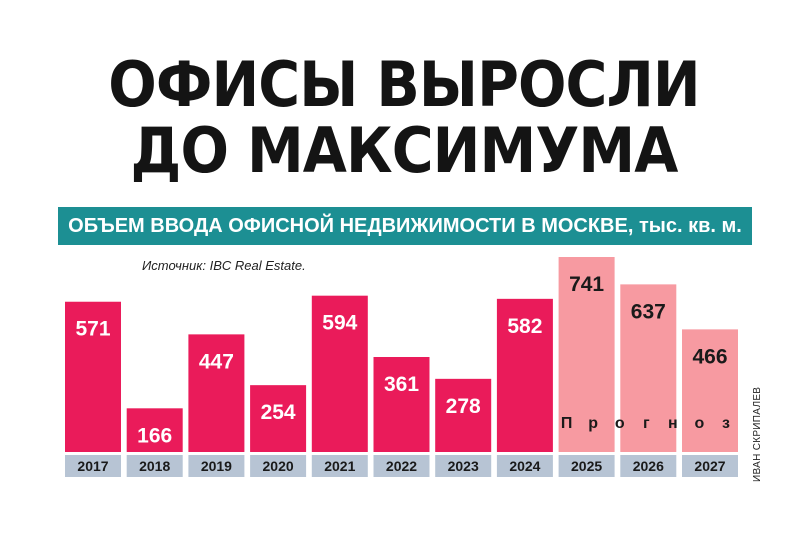  What do you see at coordinates (524, 375) in the screenshot?
I see `bar-2024` at bounding box center [524, 375].